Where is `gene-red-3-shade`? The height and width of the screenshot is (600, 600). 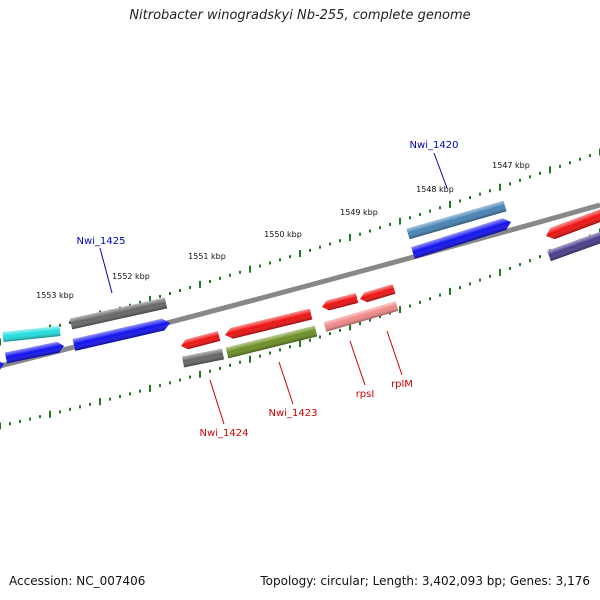
gene-red-3-shade is located at coordinates (340, 302).